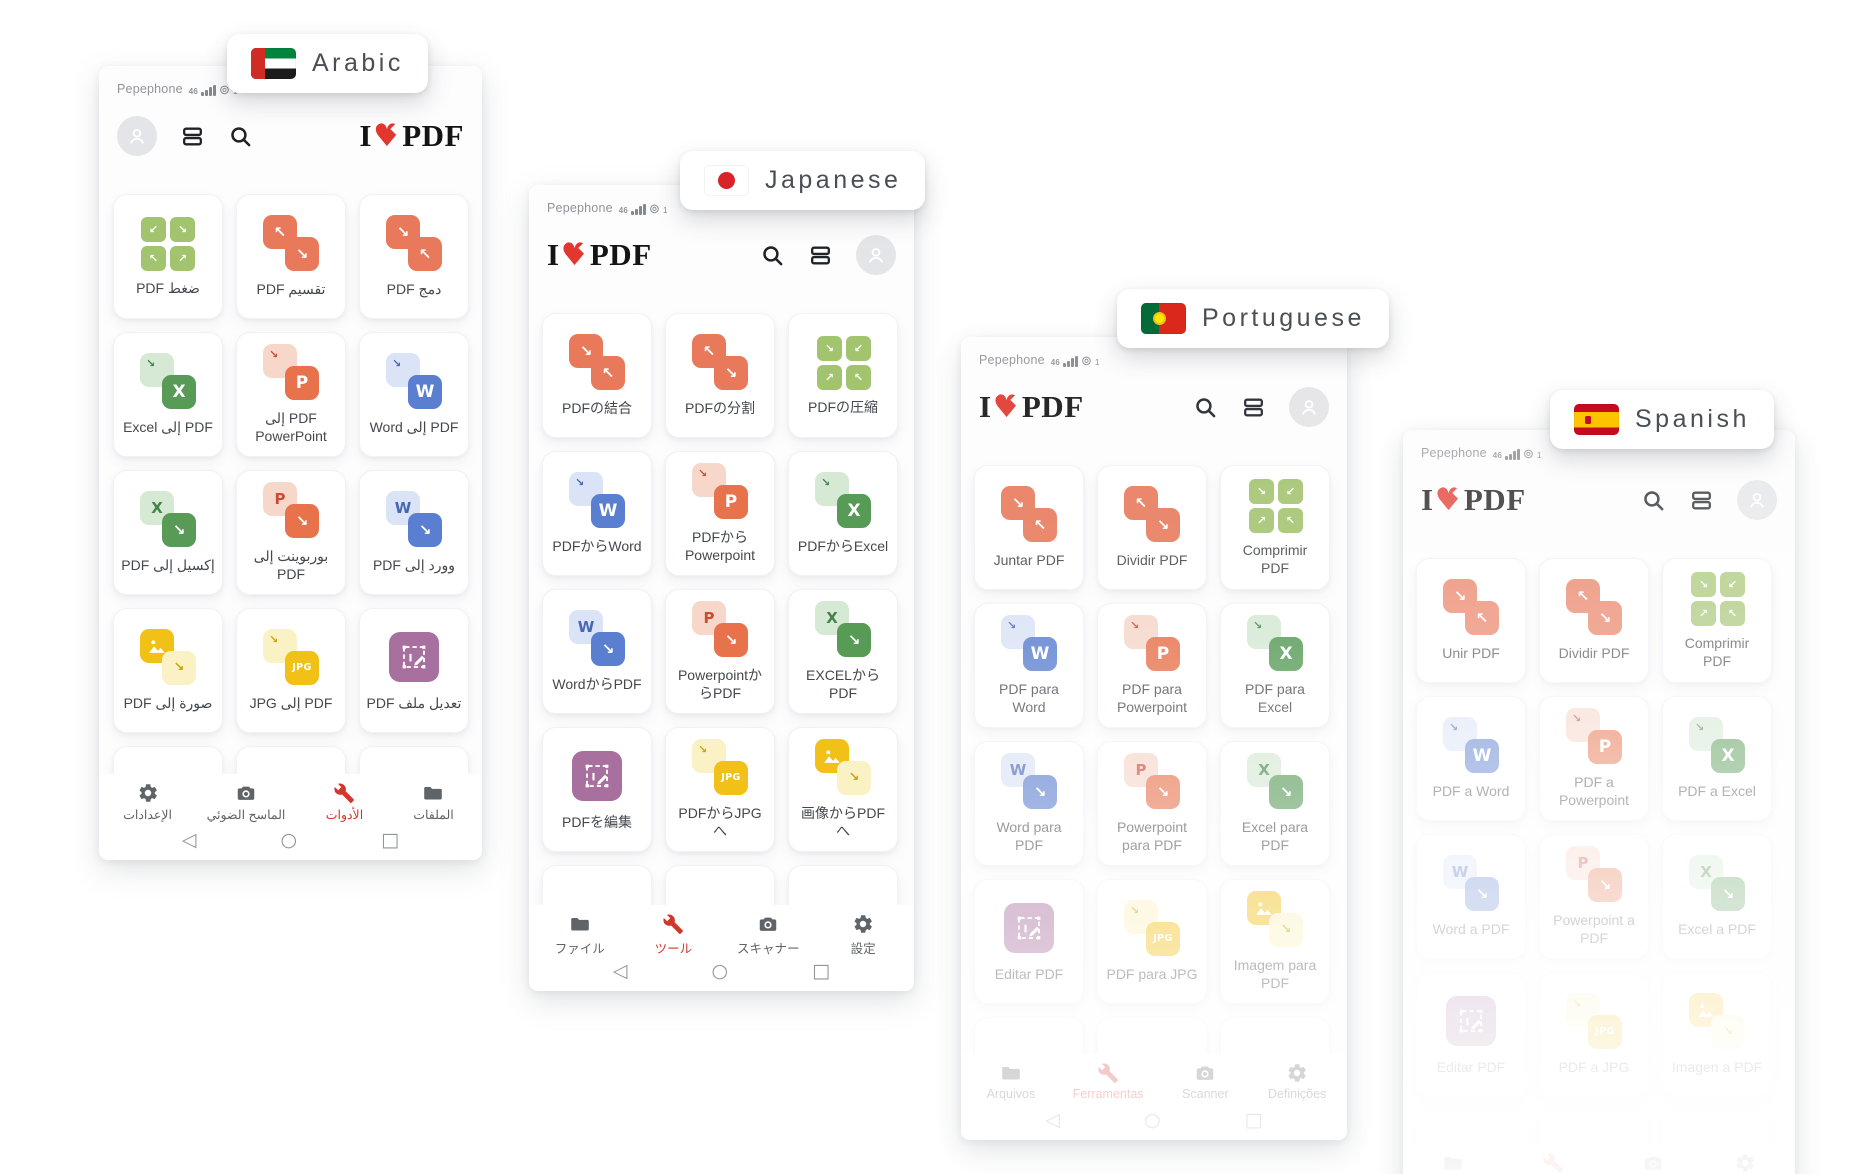 This screenshot has height=1174, width=1872. I want to click on nav-label: スキャナー, so click(768, 949).